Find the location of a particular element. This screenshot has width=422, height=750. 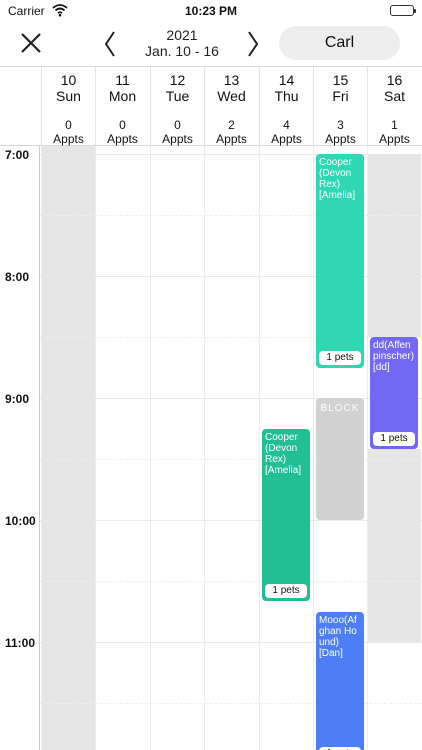

appt-count: 3 is located at coordinates (340, 125).